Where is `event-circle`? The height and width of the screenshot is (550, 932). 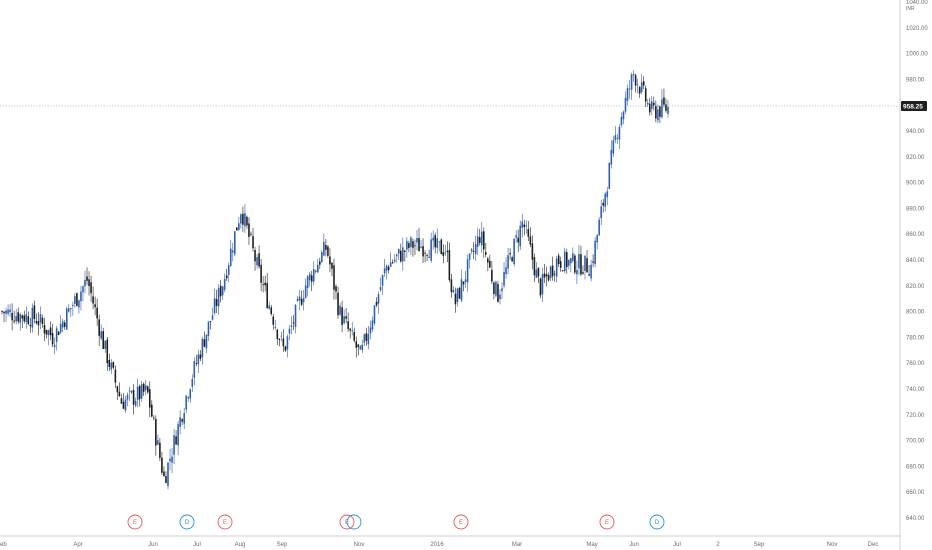
event-circle is located at coordinates (461, 522).